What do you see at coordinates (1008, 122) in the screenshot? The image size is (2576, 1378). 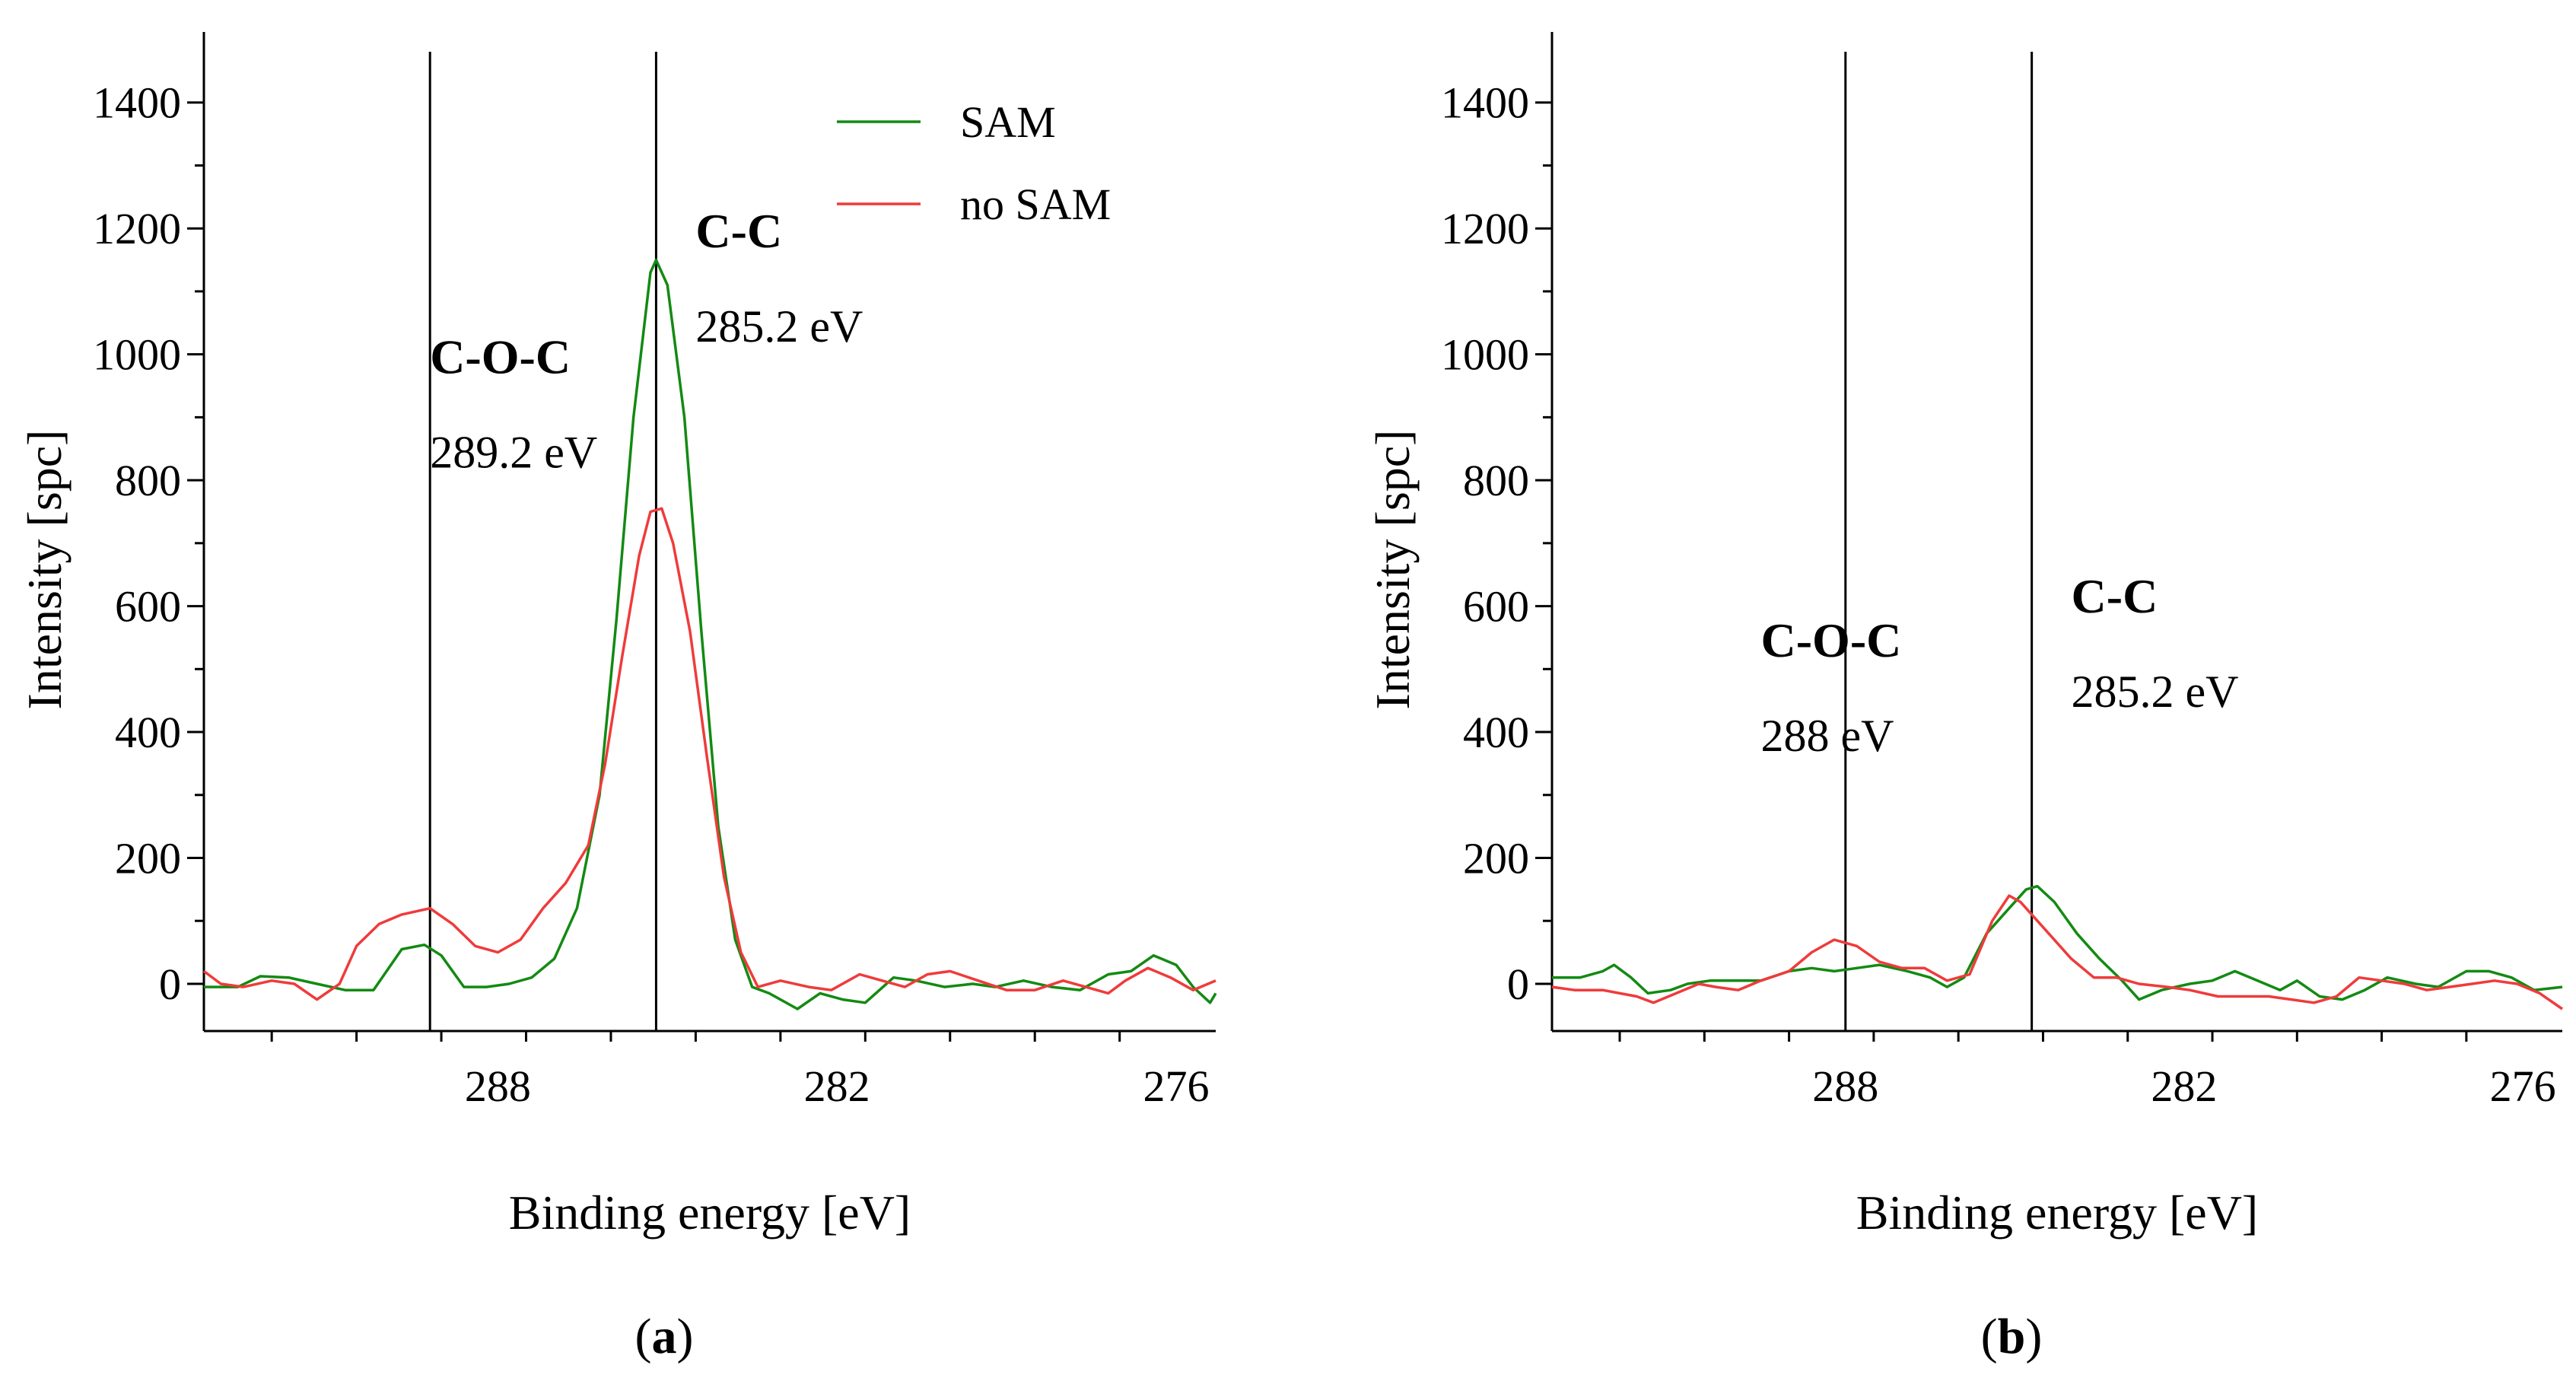 I see `legend-label: SAM` at bounding box center [1008, 122].